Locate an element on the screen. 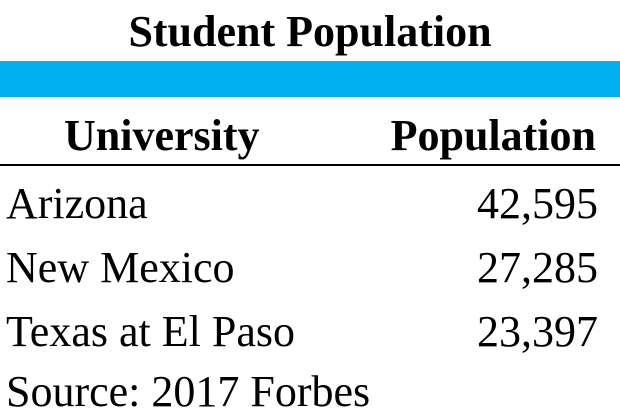  table-header: University Population is located at coordinates (310, 138).